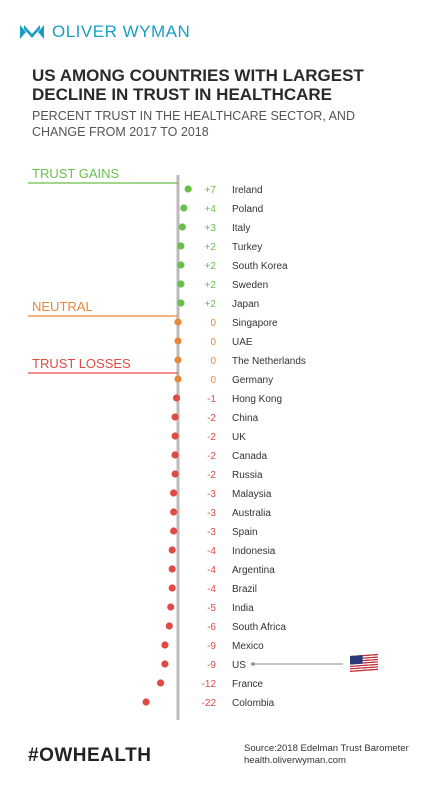 This screenshot has width=426, height=787. What do you see at coordinates (253, 664) in the screenshot?
I see `highlight-leader-dot` at bounding box center [253, 664].